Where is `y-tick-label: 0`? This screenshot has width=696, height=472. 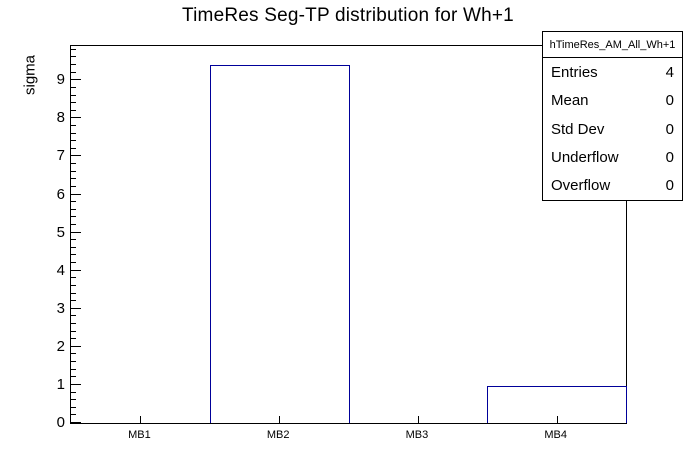 y-tick-label: 0 is located at coordinates (60, 422).